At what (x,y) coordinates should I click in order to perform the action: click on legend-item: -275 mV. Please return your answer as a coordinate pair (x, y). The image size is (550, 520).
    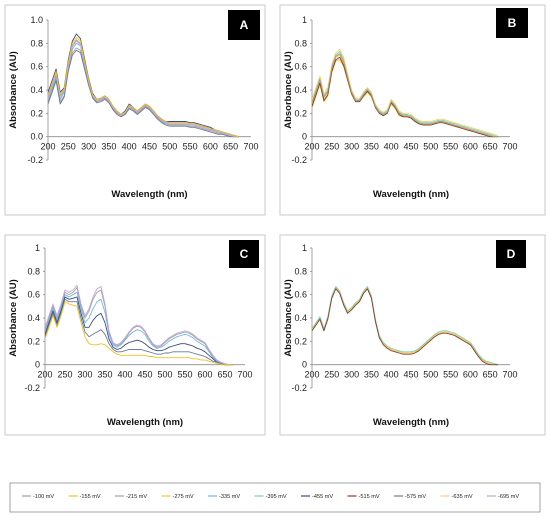
    Looking at the image, I should click on (177, 497).